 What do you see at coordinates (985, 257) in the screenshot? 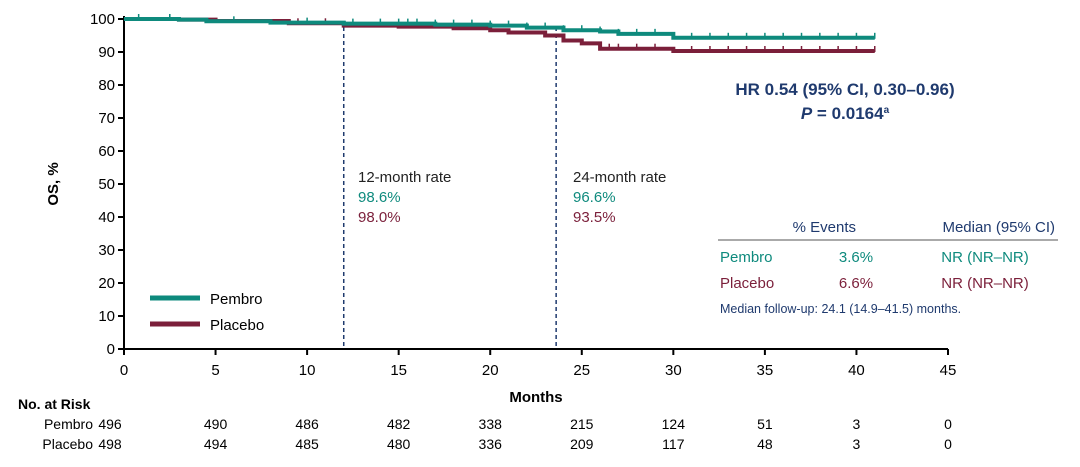
I see `table-pembro-median: NR (NR–NR)` at bounding box center [985, 257].